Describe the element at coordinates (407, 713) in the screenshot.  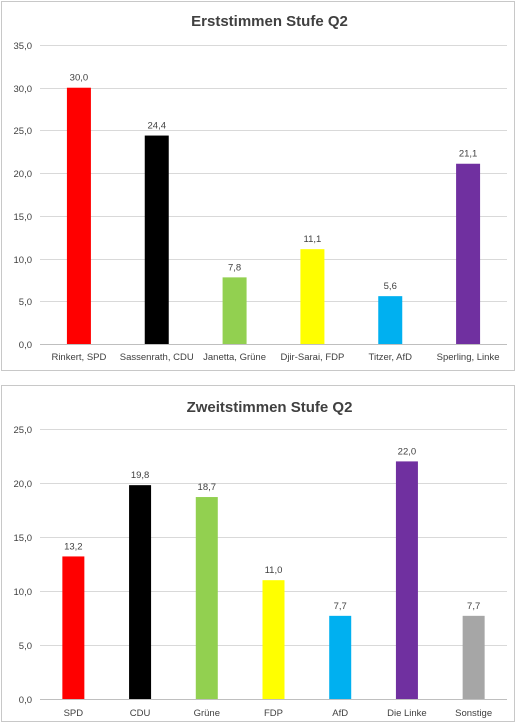
I see `zweitstimmen-category-label: Die Linke` at that location.